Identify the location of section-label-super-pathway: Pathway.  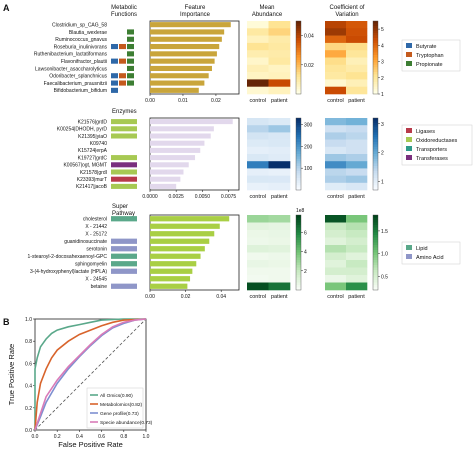
(123, 214).